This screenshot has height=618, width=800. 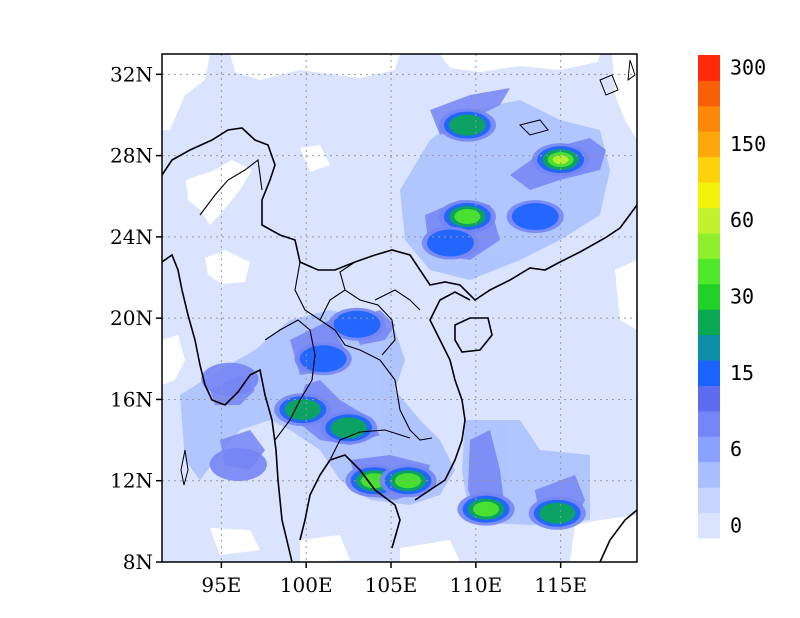 What do you see at coordinates (560, 585) in the screenshot?
I see `lon-tick-label: 115E` at bounding box center [560, 585].